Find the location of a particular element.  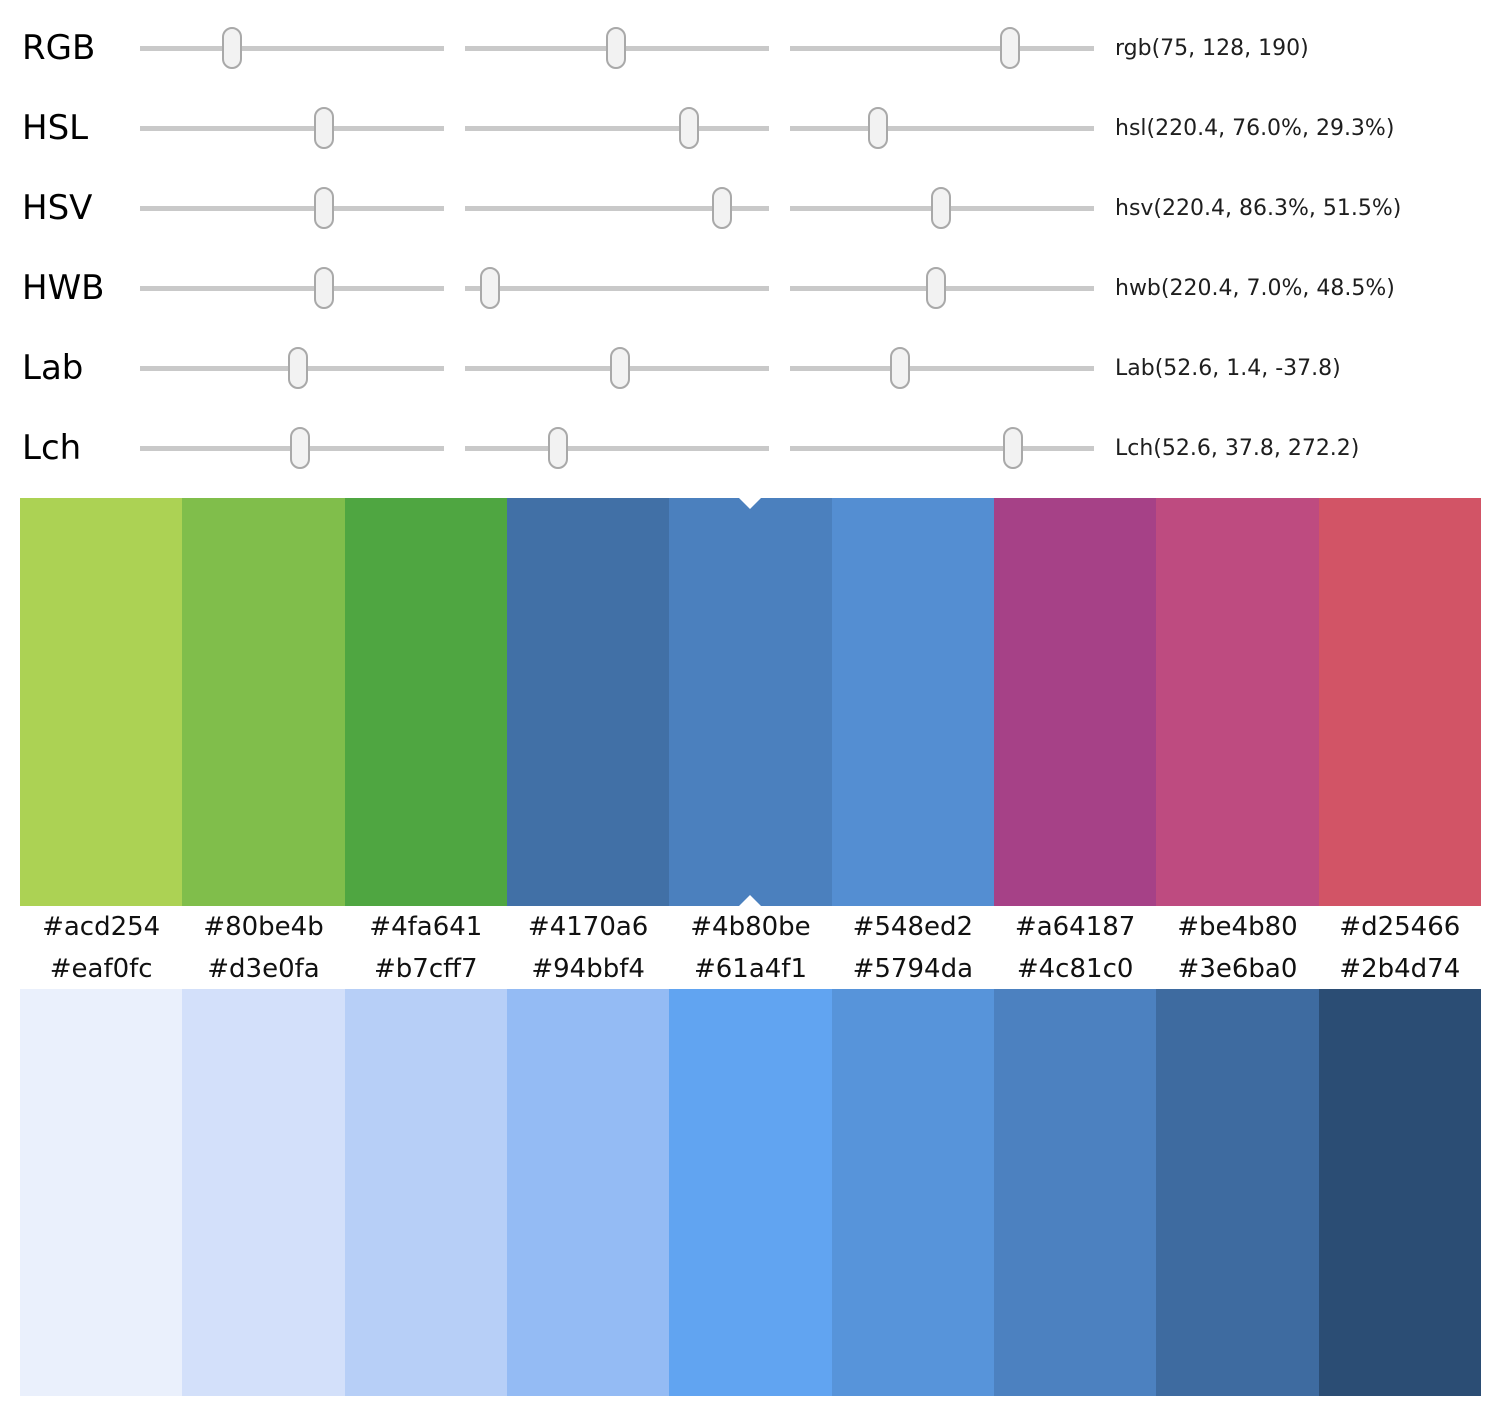

hex-label: #eaf0fc is located at coordinates (101, 968).